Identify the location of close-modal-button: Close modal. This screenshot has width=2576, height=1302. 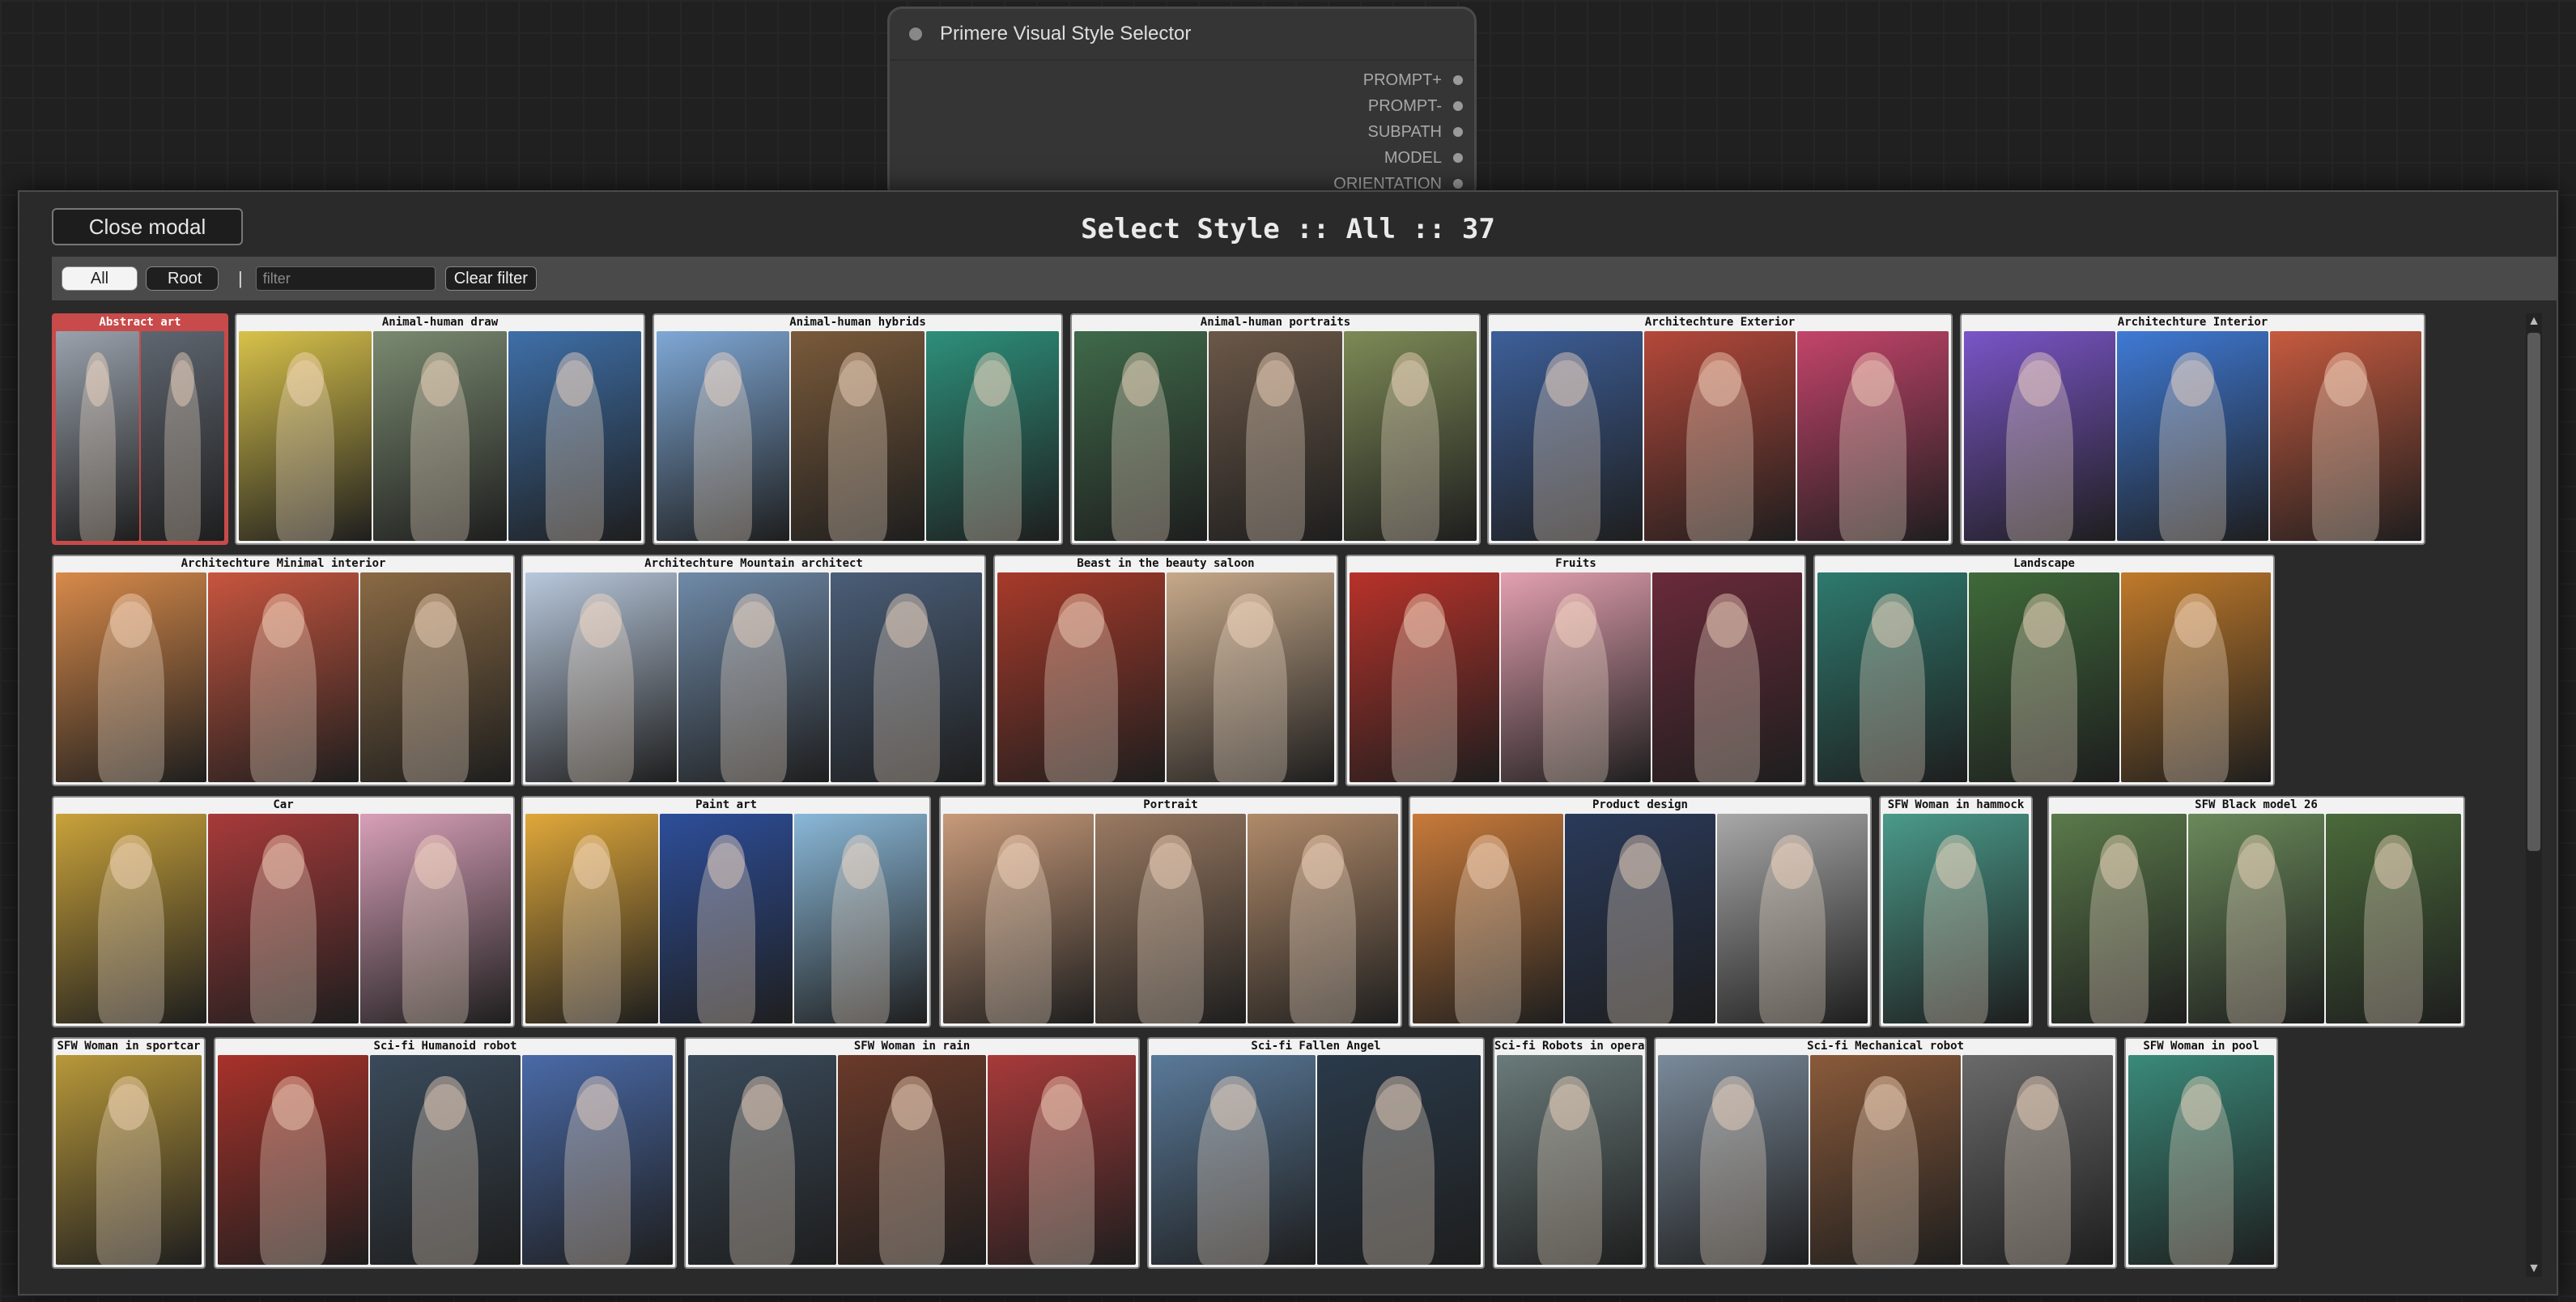
(147, 226).